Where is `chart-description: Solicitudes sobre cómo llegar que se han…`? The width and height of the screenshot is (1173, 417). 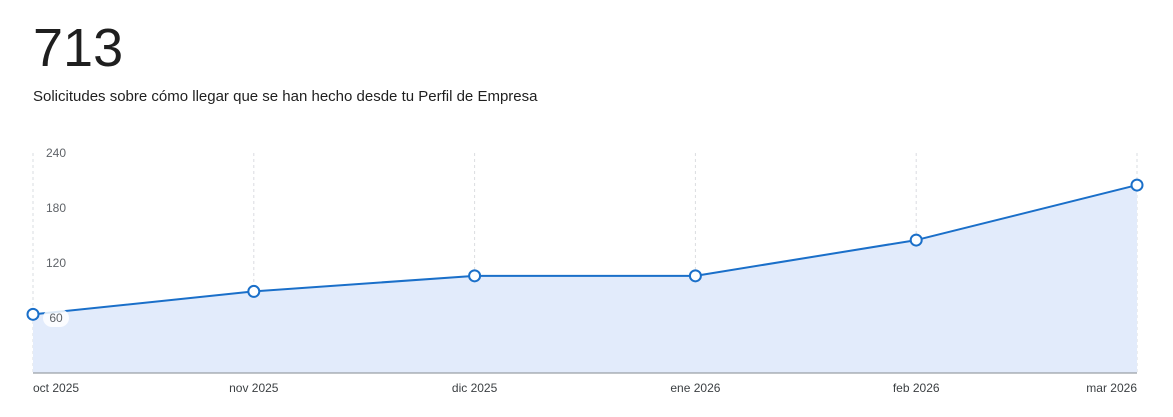 chart-description: Solicitudes sobre cómo llegar que se han… is located at coordinates (285, 96).